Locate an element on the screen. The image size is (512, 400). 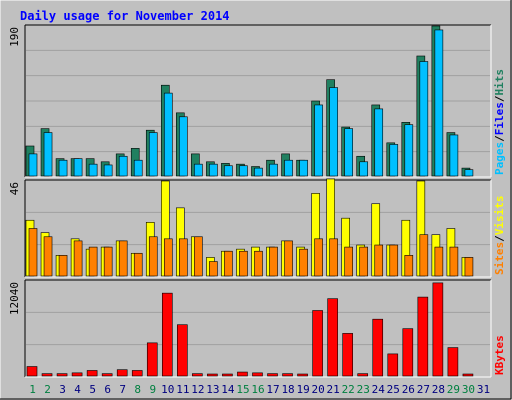
chart-title: Daily usage for November 2014 is located at coordinates (125, 16).